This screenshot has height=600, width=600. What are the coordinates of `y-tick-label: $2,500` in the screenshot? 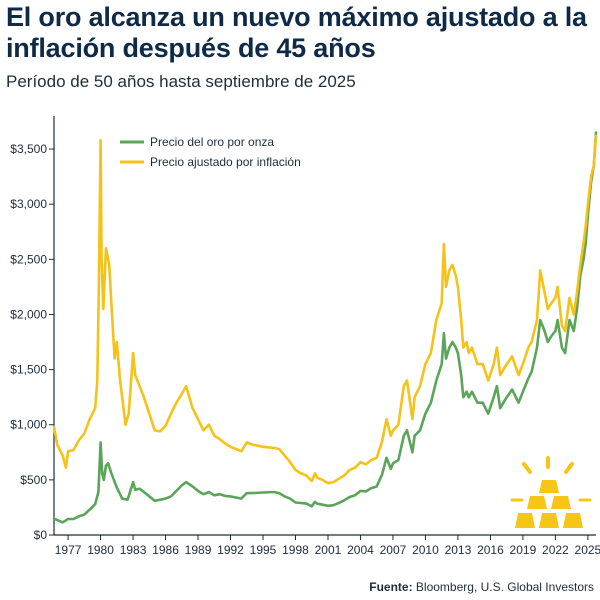 It's located at (28, 259).